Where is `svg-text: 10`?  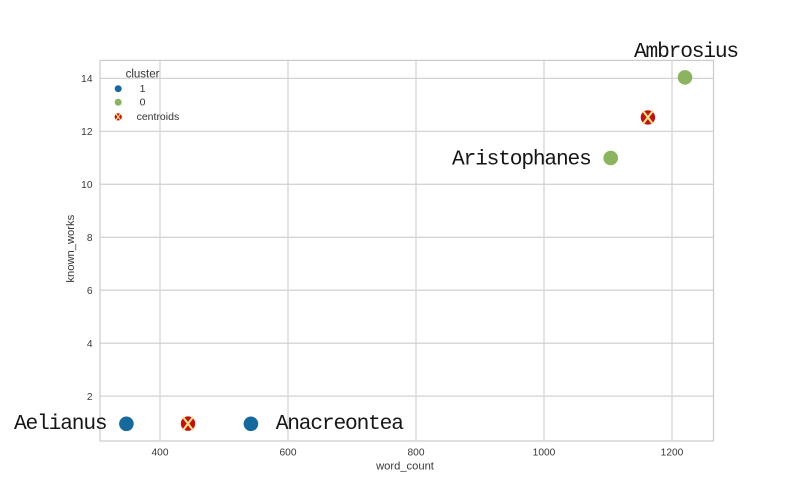
svg-text: 10 is located at coordinates (87, 185).